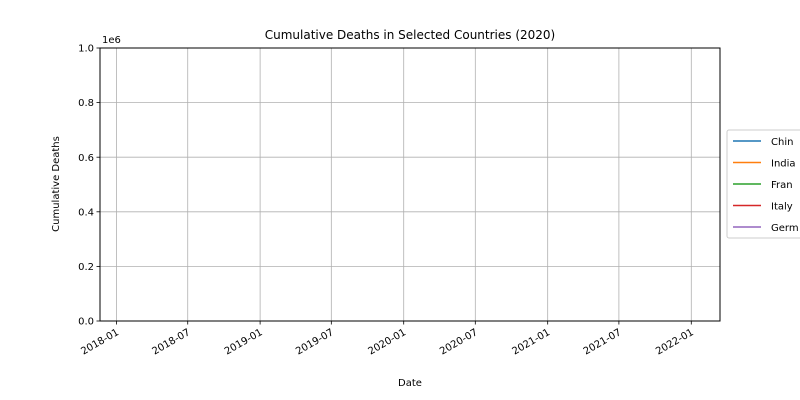 This screenshot has width=800, height=400. I want to click on x-tick-label: 2021-01, so click(531, 342).